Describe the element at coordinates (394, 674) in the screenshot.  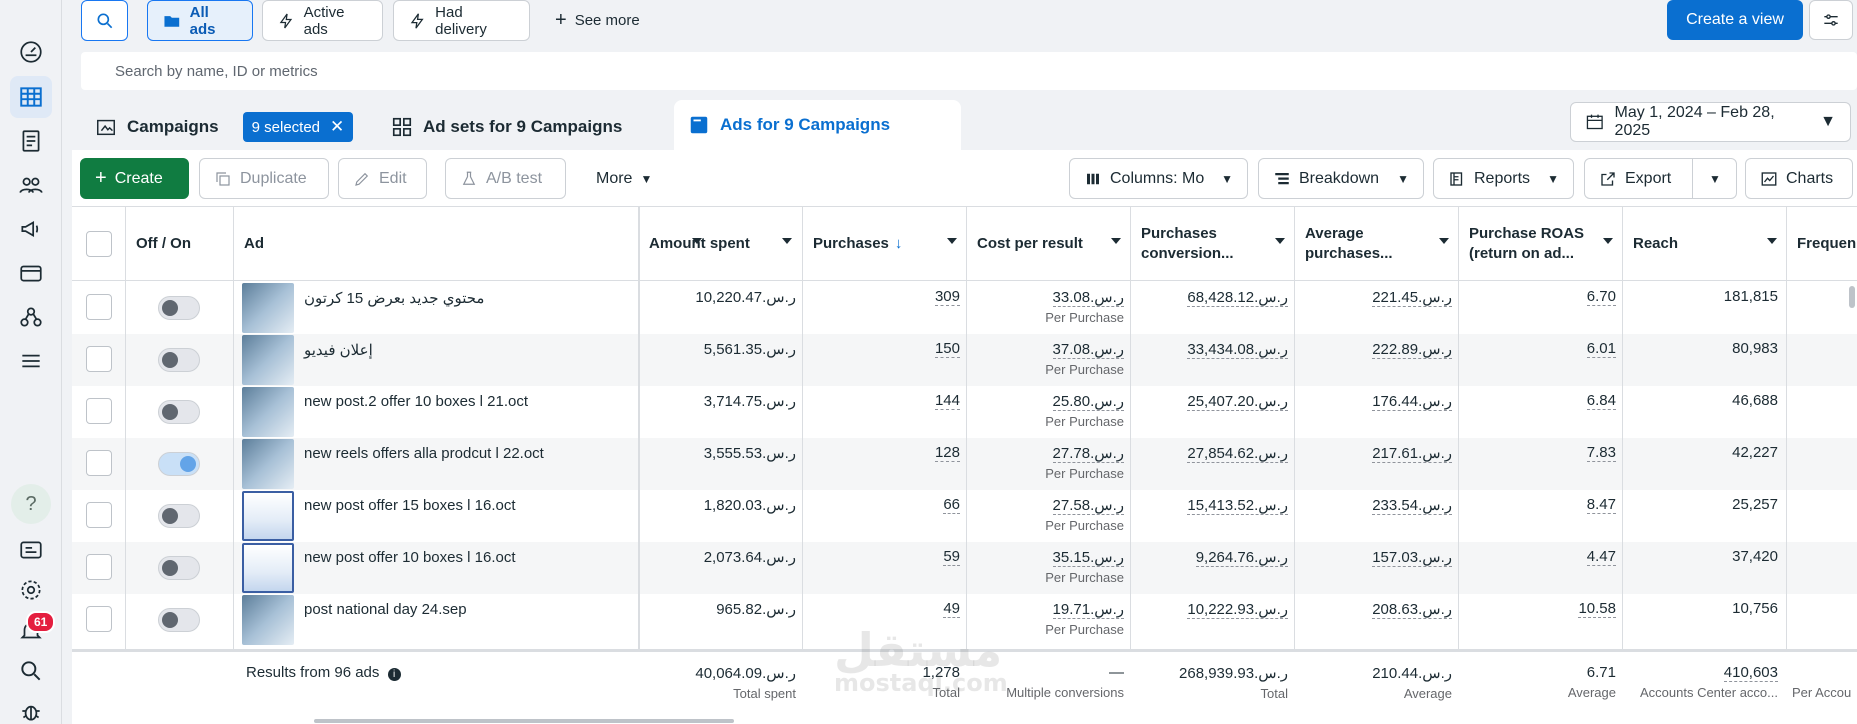
I see `info-icon: i` at that location.